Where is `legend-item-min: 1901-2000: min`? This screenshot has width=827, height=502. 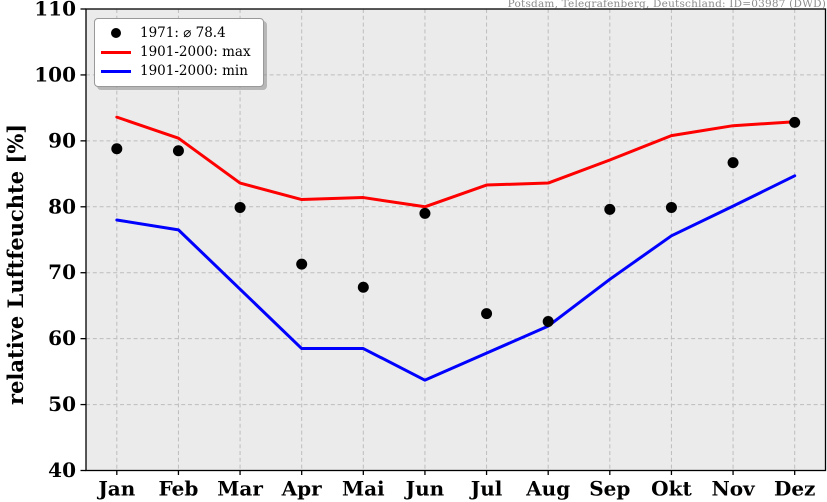
legend-item-min: 1901-2000: min is located at coordinates (176, 71).